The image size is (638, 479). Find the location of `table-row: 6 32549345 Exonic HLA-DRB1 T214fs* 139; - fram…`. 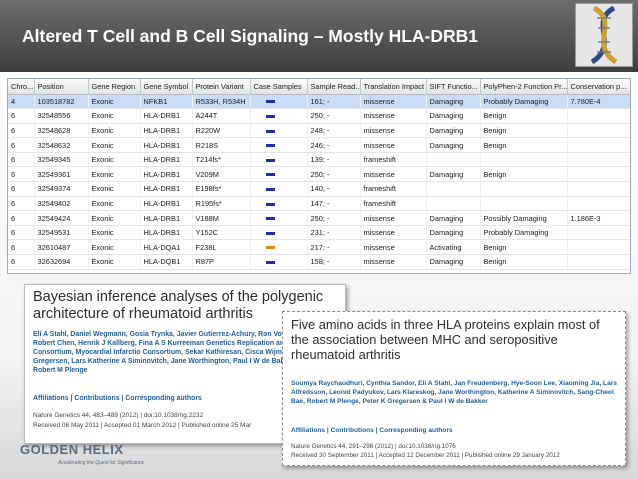

table-row: 6 32549345 Exonic HLA-DRB1 T214fs* 139; - fram… is located at coordinates (319, 160).